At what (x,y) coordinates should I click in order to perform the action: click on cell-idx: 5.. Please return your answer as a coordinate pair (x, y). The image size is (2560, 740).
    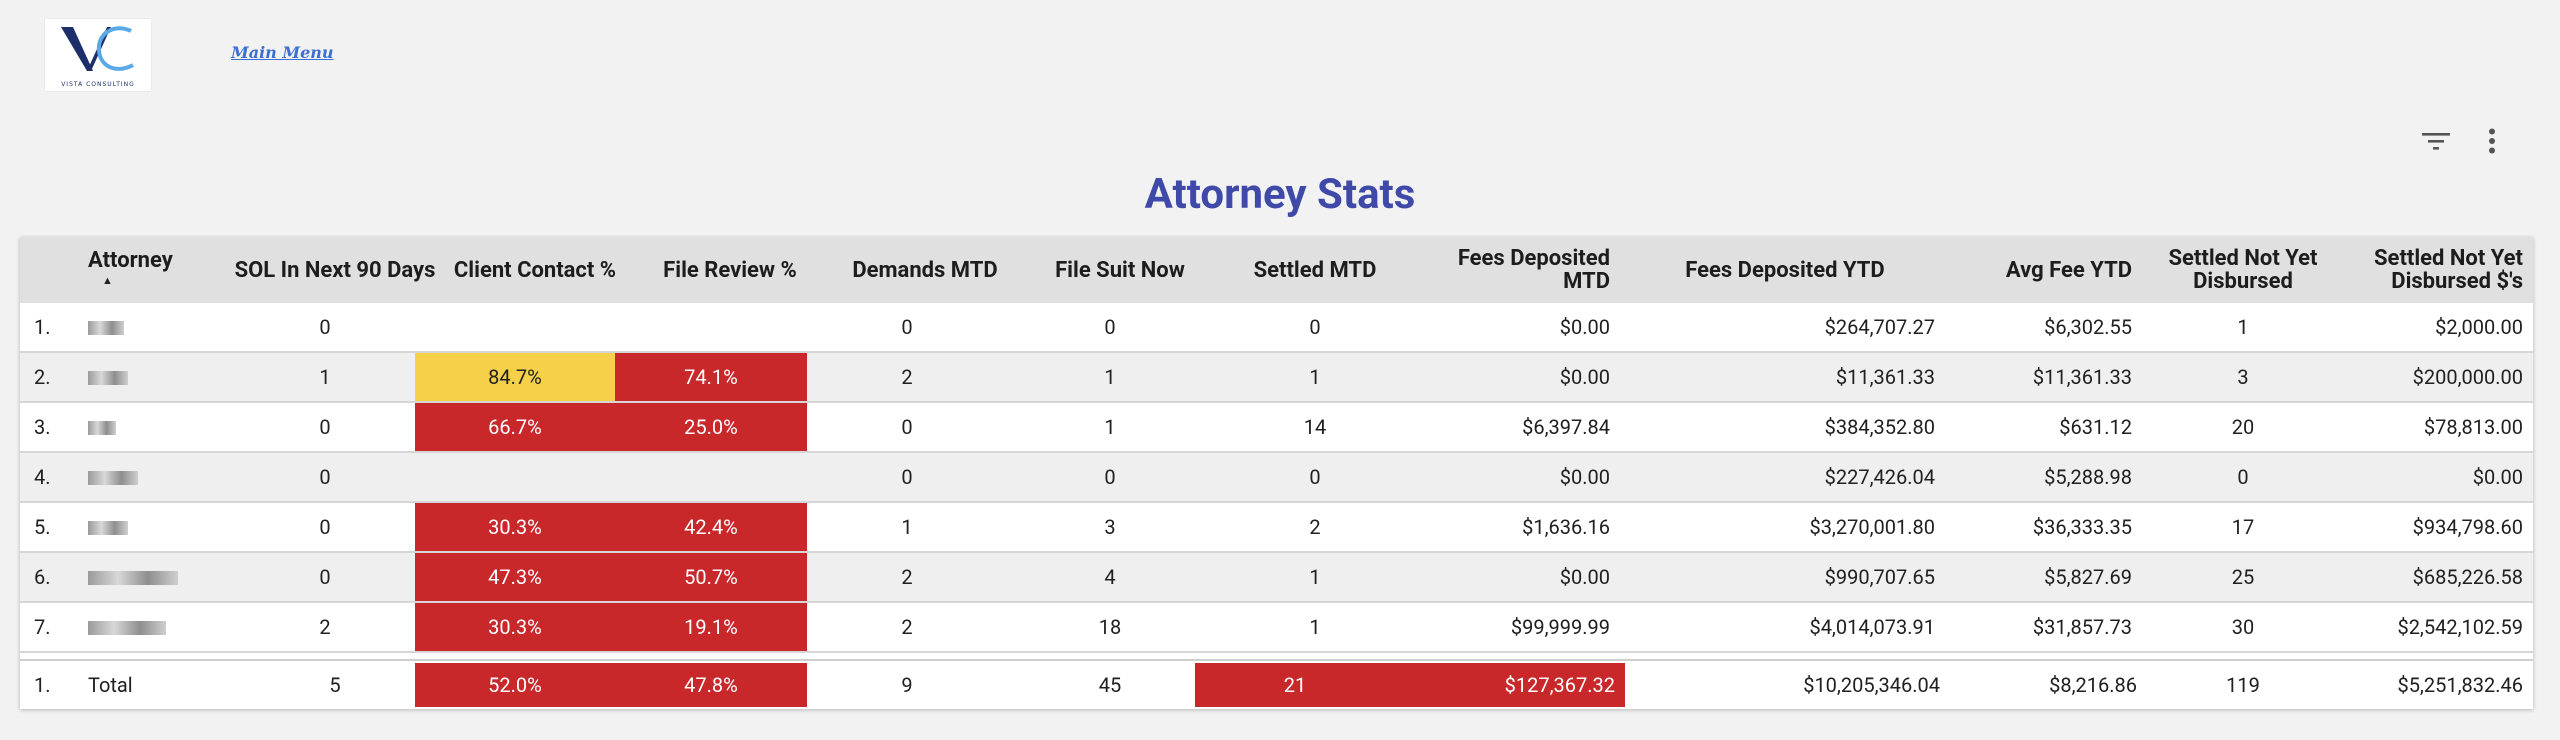
    Looking at the image, I should click on (42, 527).